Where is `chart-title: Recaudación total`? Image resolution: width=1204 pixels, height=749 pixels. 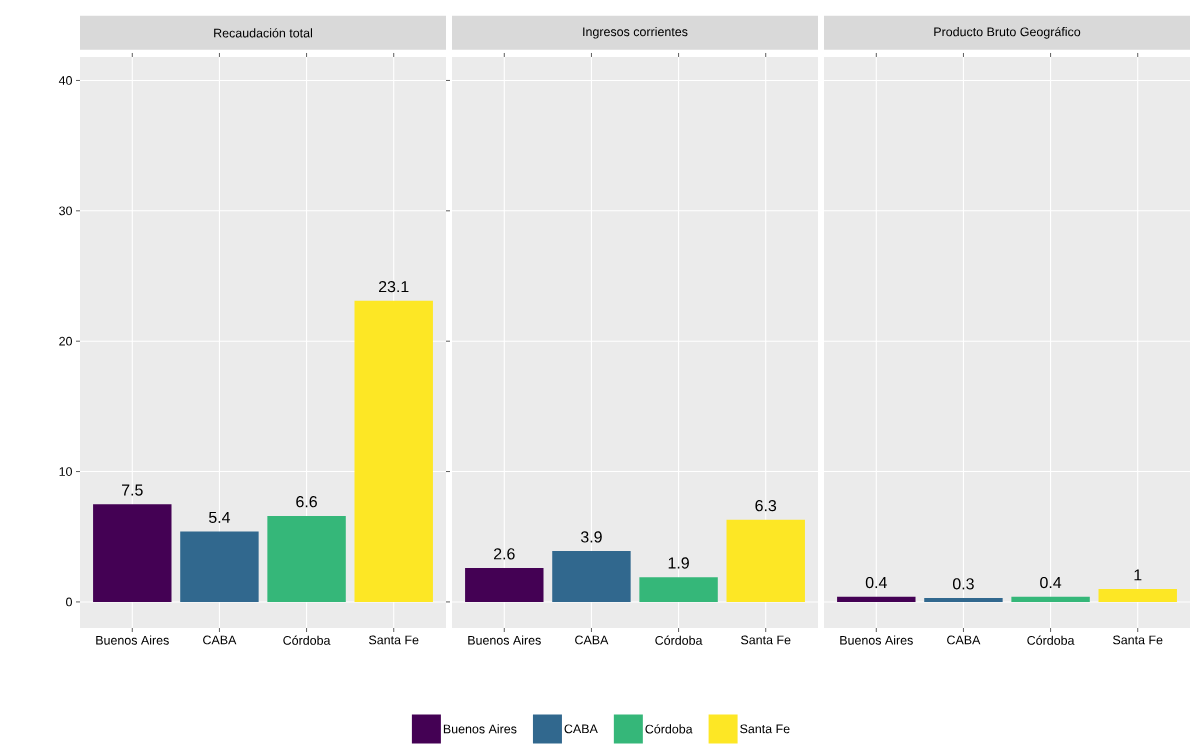 chart-title: Recaudación total is located at coordinates (263, 33).